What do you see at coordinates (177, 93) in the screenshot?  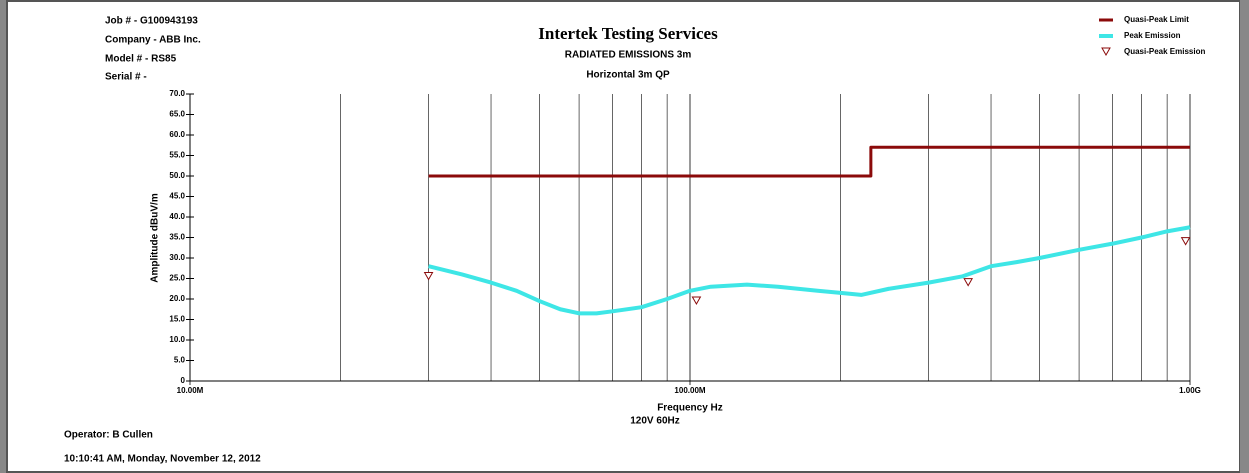 I see `y-tick-label: 70.0` at bounding box center [177, 93].